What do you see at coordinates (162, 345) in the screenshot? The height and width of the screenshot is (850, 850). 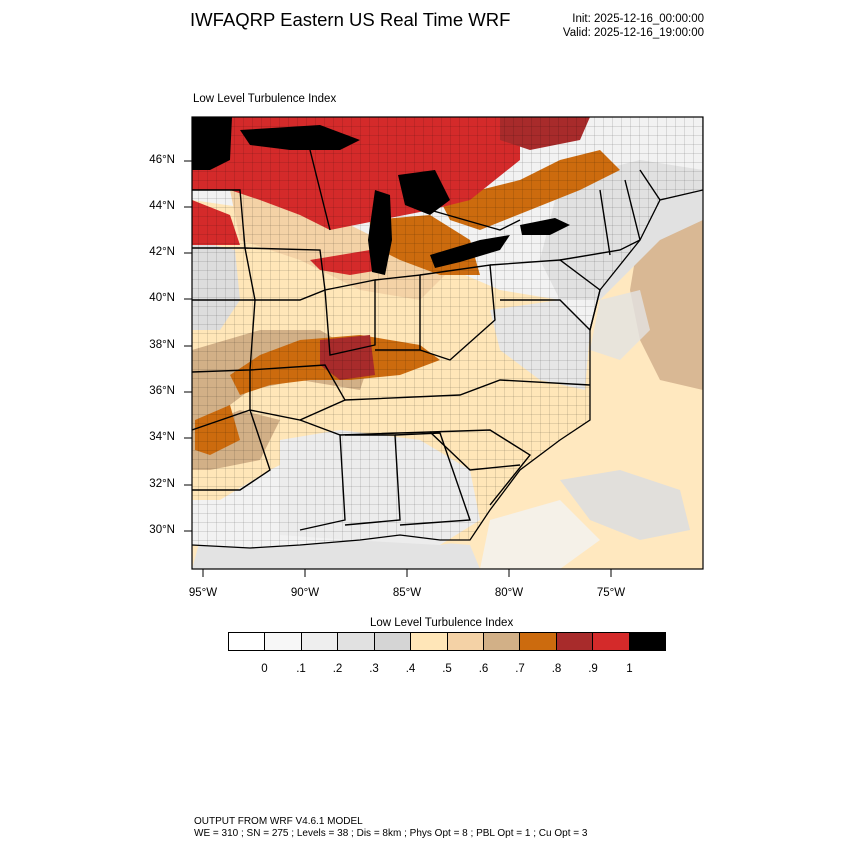 I see `lat-label-38n: 38°N` at bounding box center [162, 345].